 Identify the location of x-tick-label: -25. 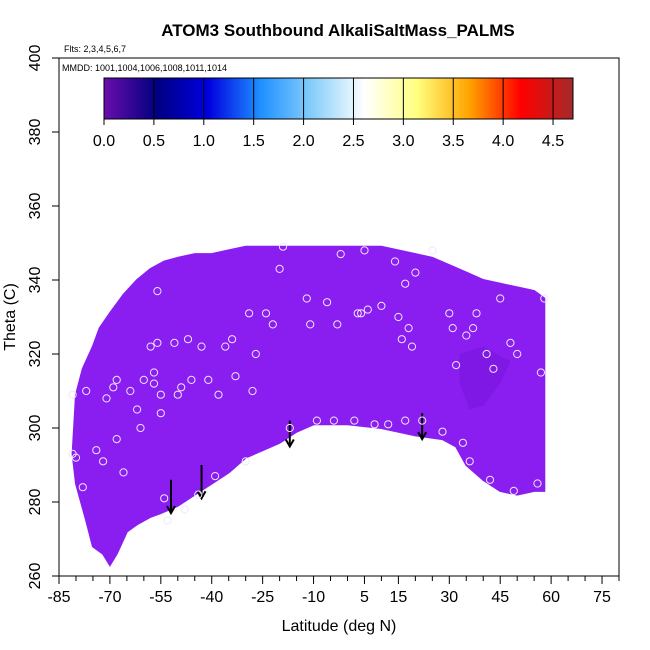
(262, 597).